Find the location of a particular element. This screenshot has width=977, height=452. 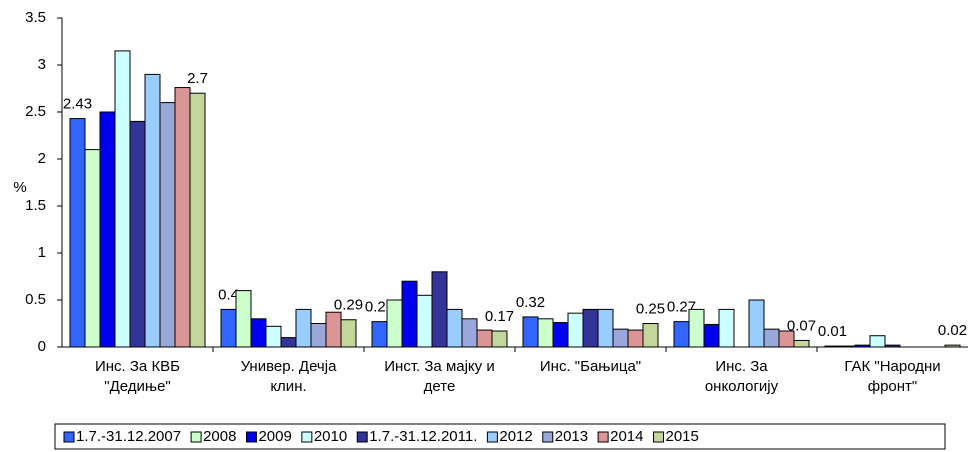

data-label: 0.25 is located at coordinates (650, 308).